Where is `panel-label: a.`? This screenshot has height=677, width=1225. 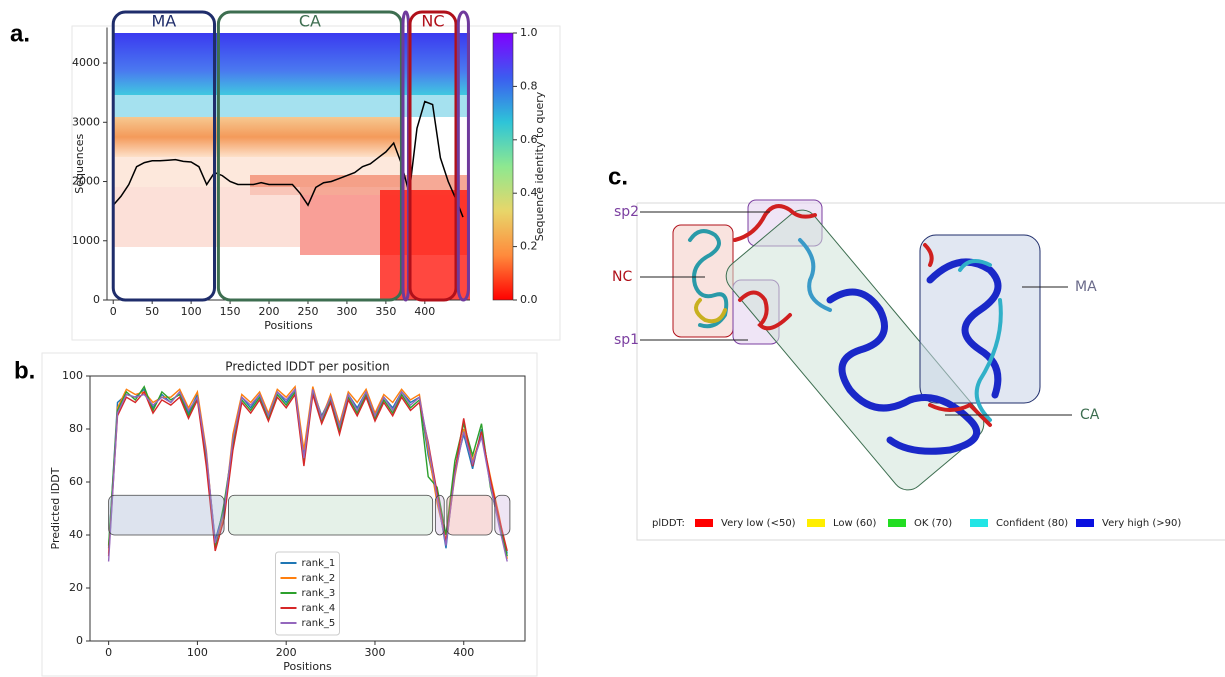
panel-label: a. is located at coordinates (20, 33).